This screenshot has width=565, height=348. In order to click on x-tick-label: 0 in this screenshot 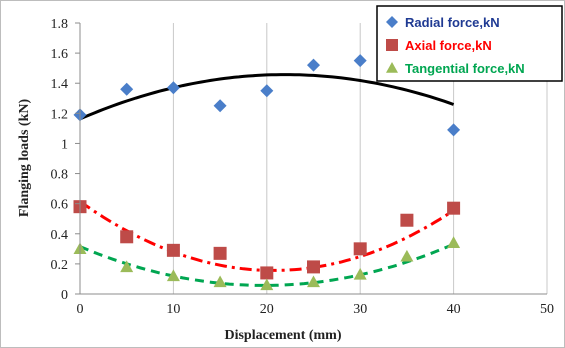, I will do `click(80, 309)`.